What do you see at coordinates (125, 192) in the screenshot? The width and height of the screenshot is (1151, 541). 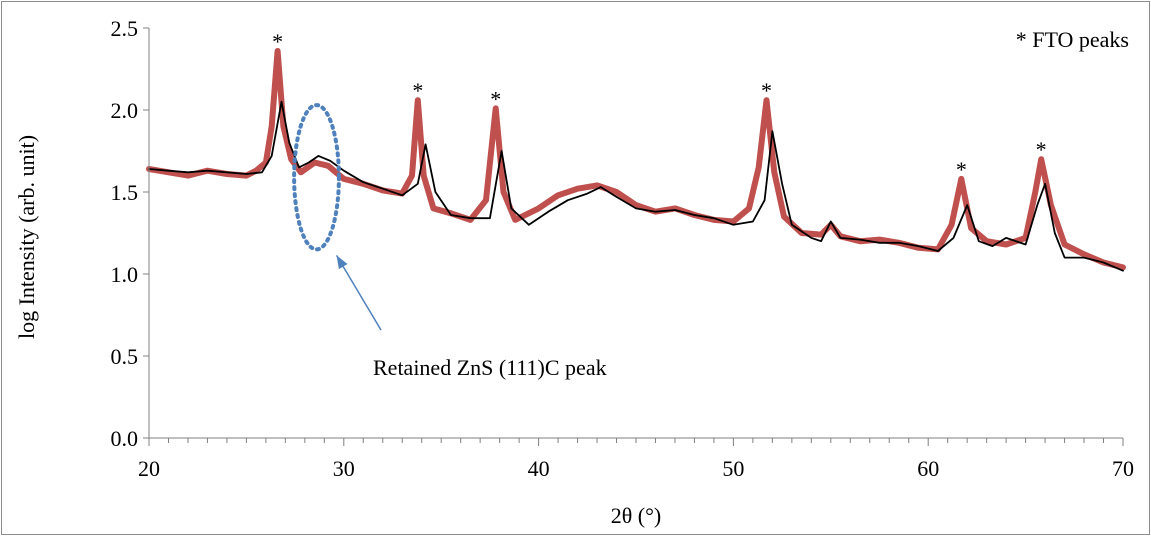 I see `y-tick-label: 1.5` at bounding box center [125, 192].